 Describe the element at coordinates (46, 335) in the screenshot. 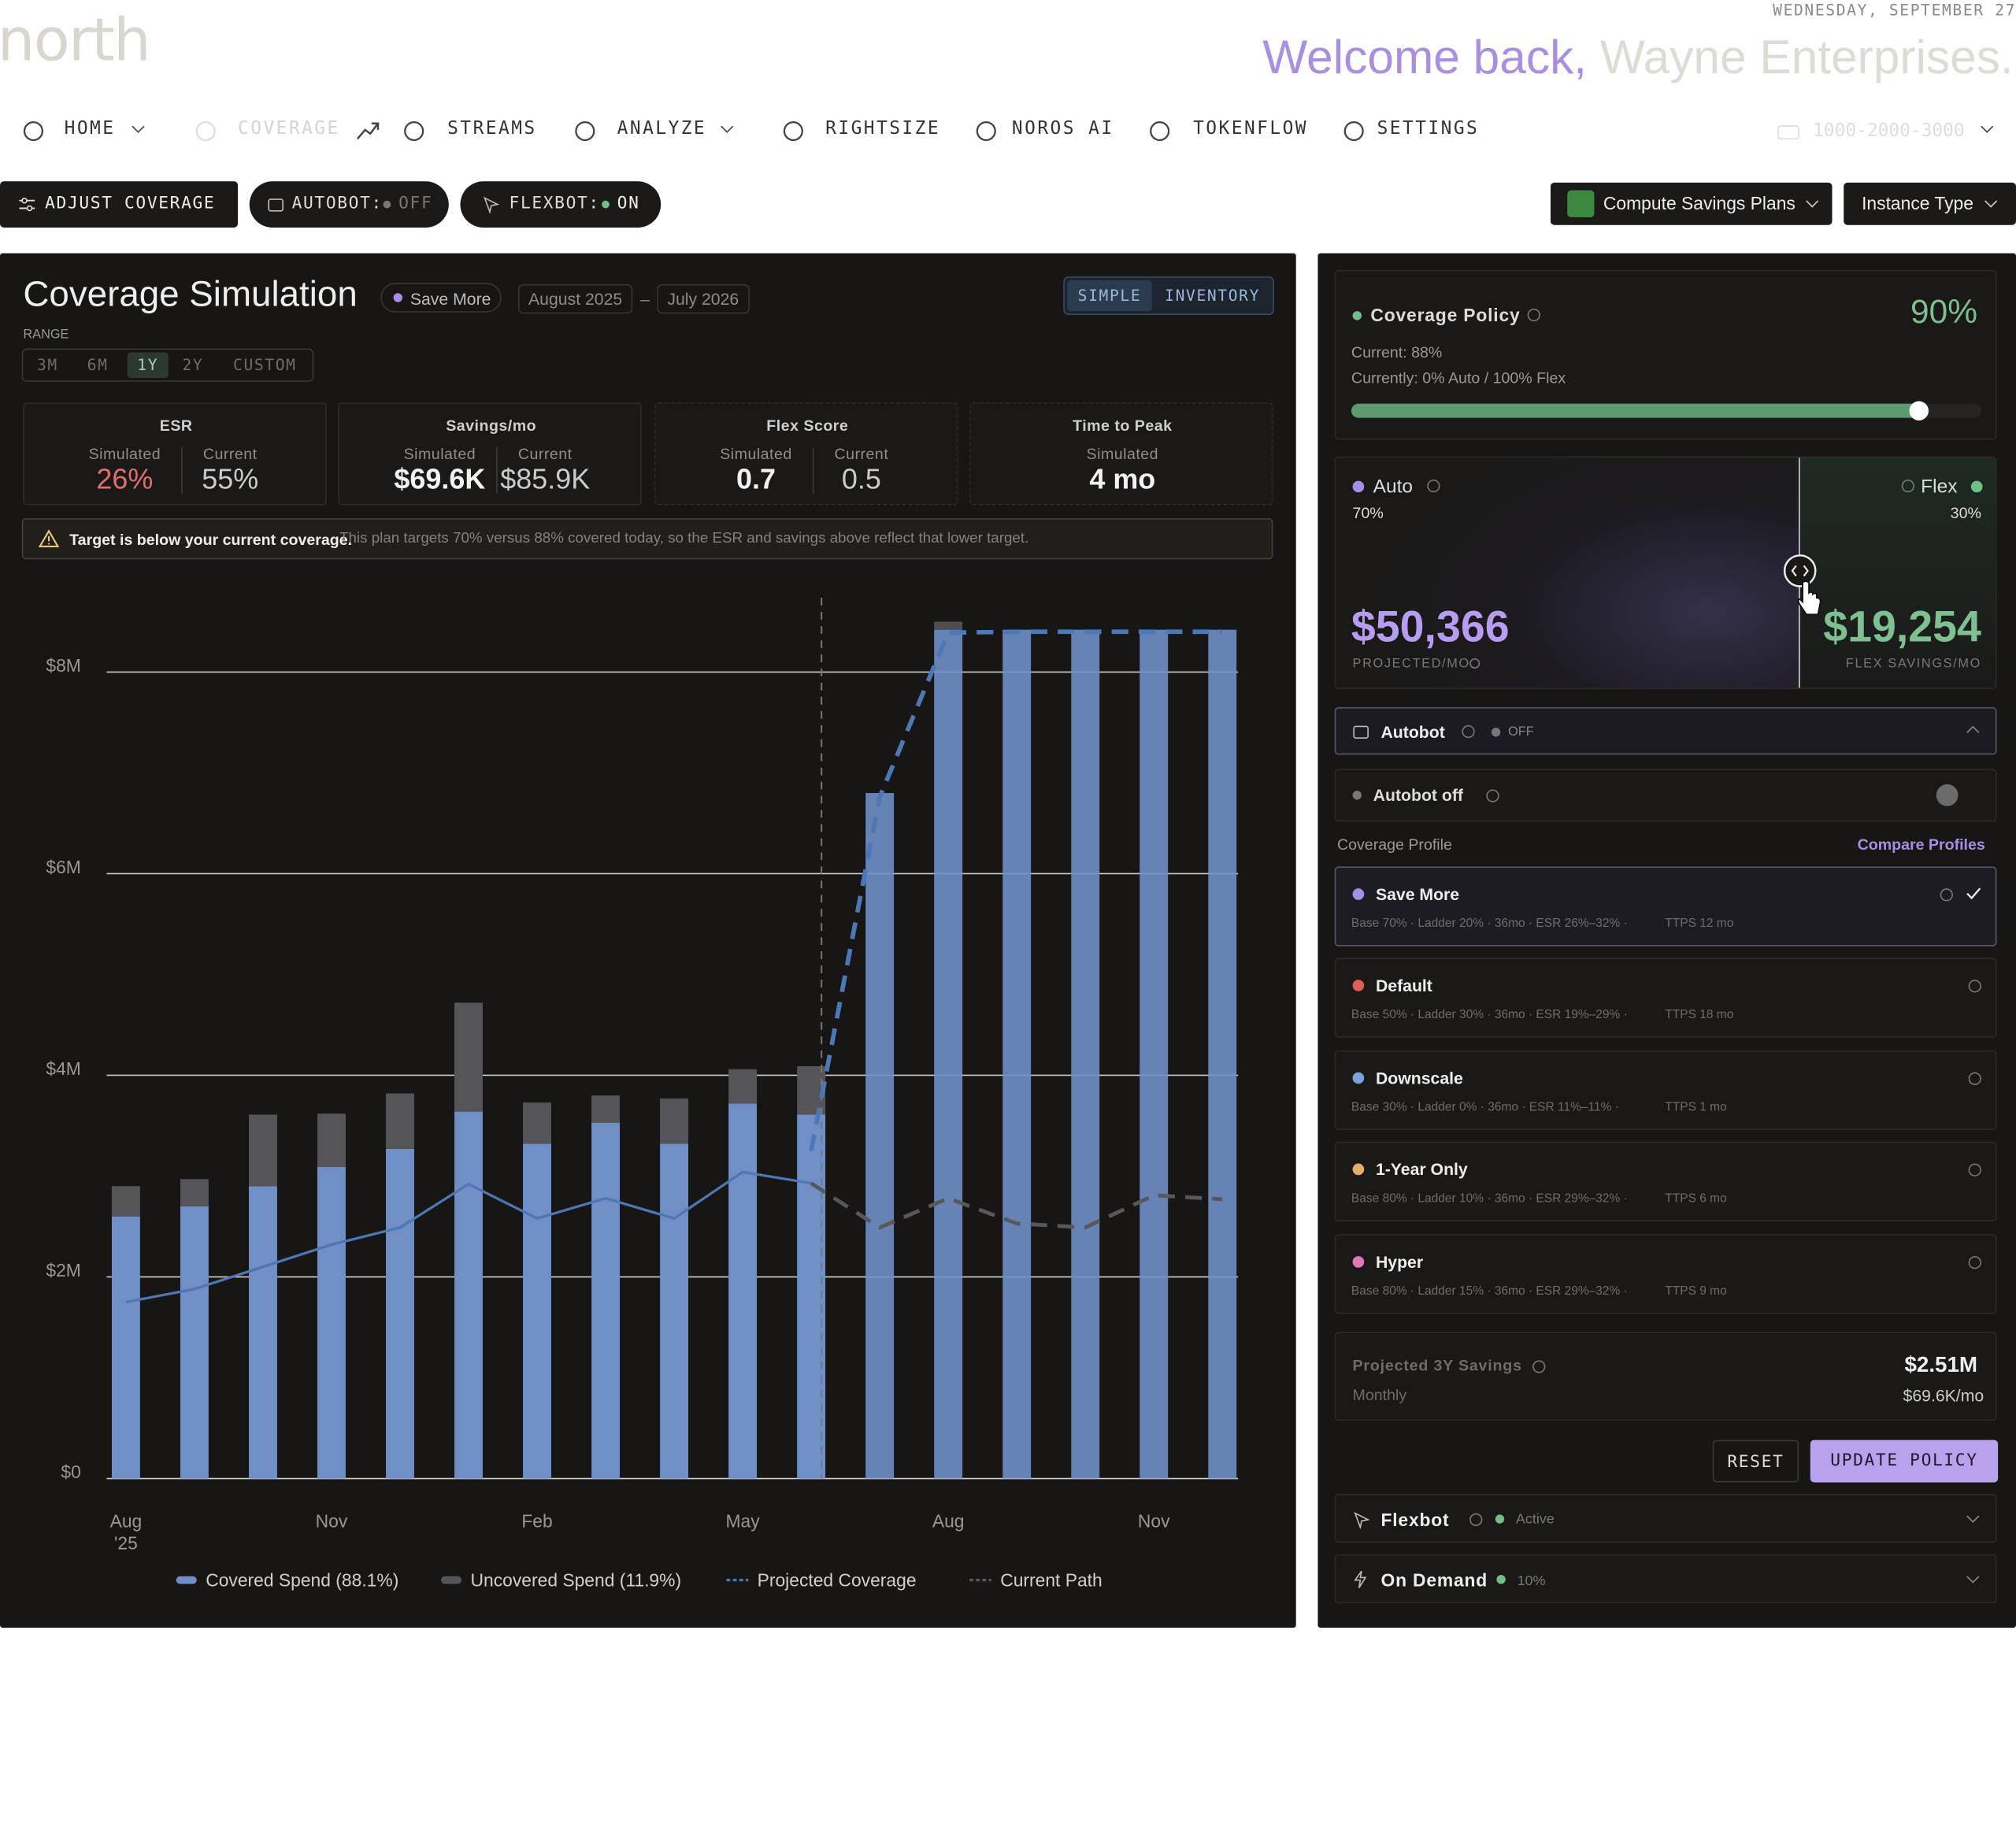

I see `range-label: RANGE` at that location.